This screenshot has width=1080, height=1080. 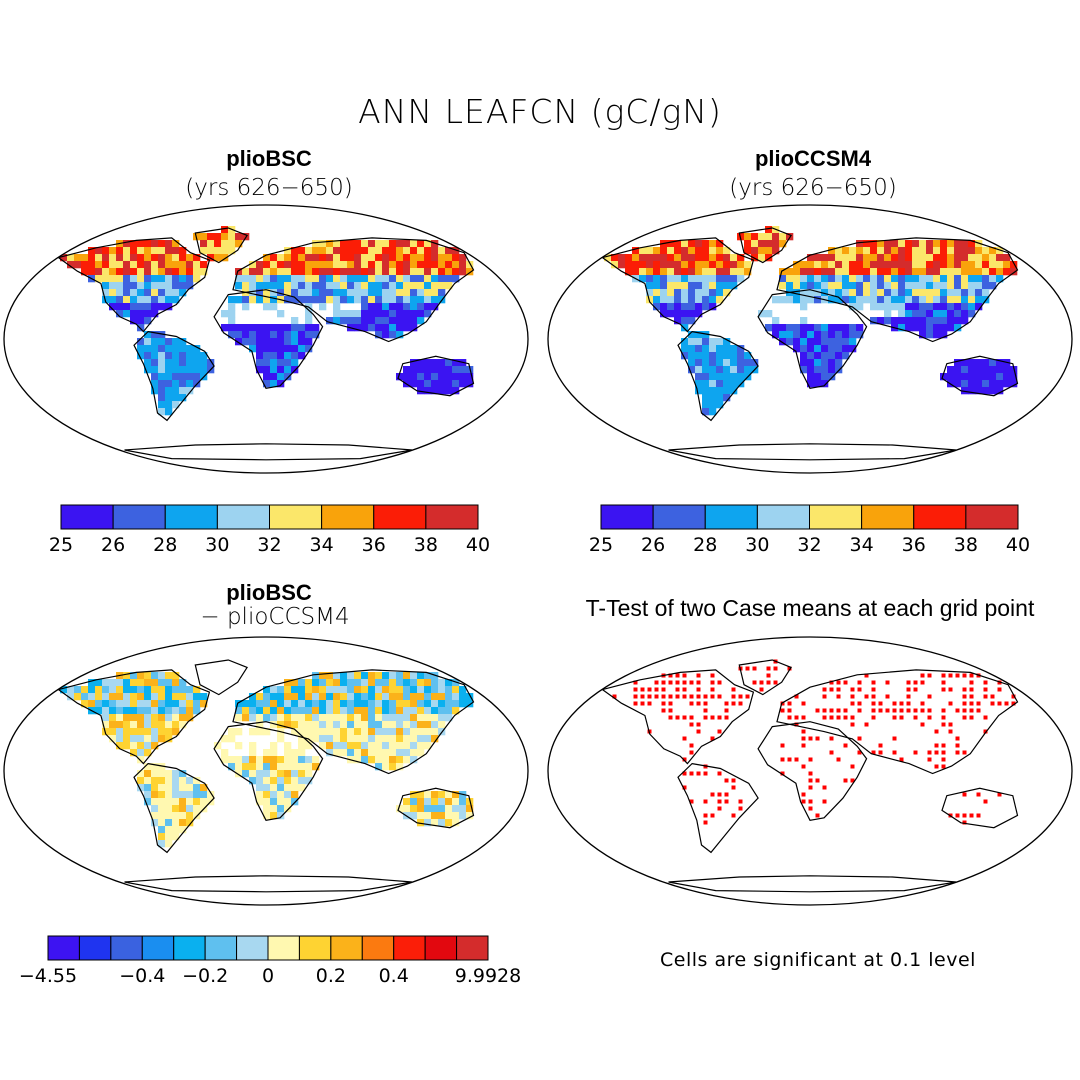 I want to click on coastline-southAmerica, so click(x=174, y=808).